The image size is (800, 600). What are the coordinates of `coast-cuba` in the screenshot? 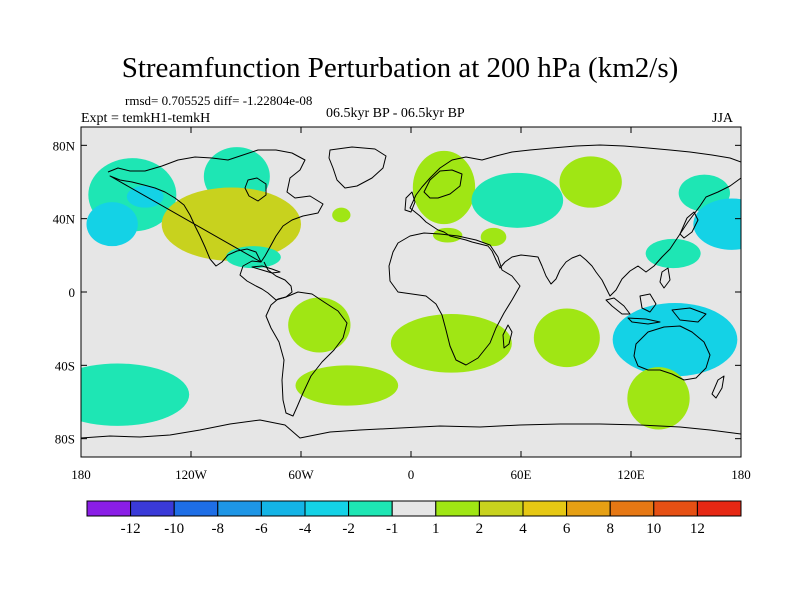 It's located at (266, 269).